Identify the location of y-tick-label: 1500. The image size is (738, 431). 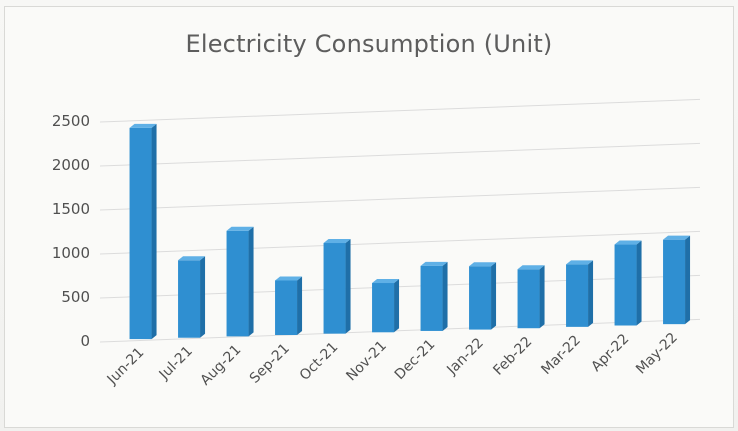
(71, 209).